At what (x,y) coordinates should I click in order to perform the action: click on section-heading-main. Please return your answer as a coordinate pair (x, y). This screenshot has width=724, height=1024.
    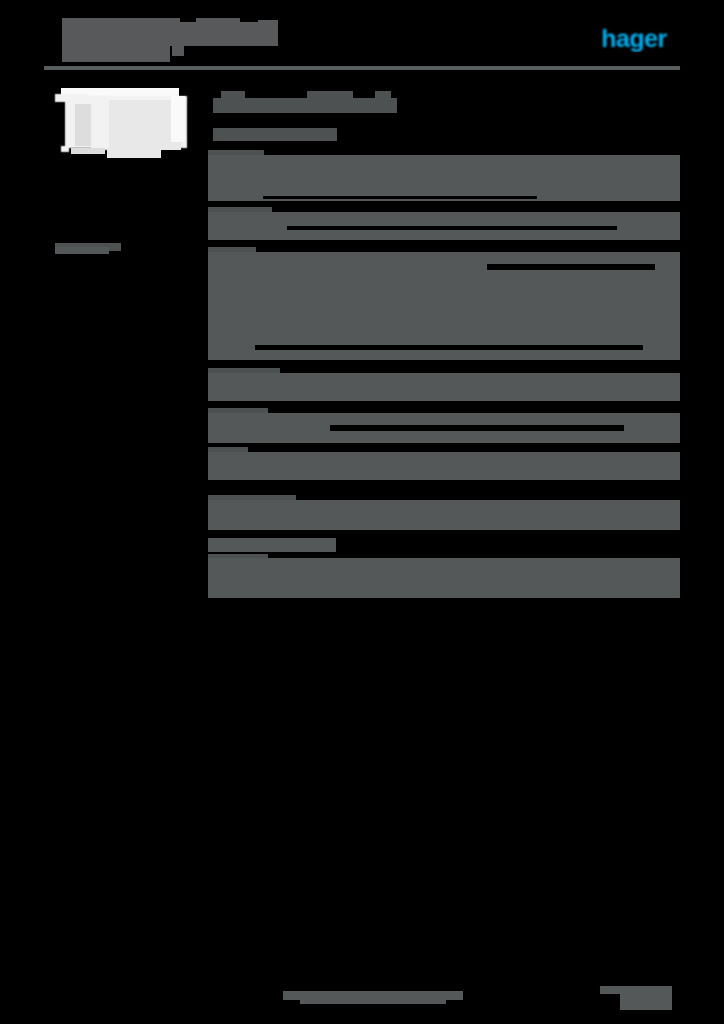
    Looking at the image, I should click on (305, 105).